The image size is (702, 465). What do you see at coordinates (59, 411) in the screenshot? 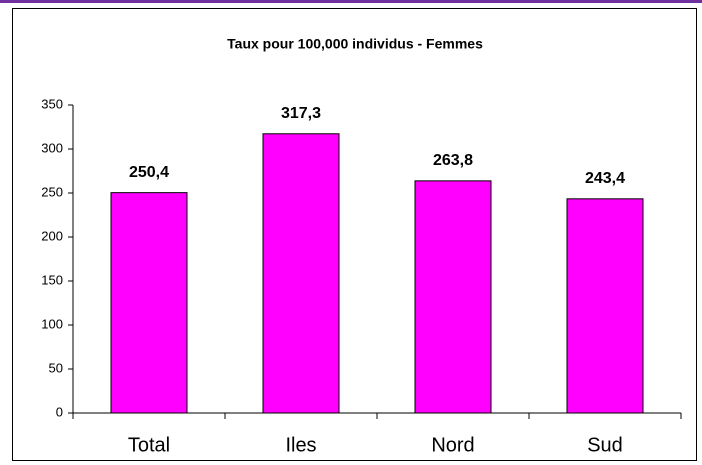
I see `y-tick-label: 0` at bounding box center [59, 411].